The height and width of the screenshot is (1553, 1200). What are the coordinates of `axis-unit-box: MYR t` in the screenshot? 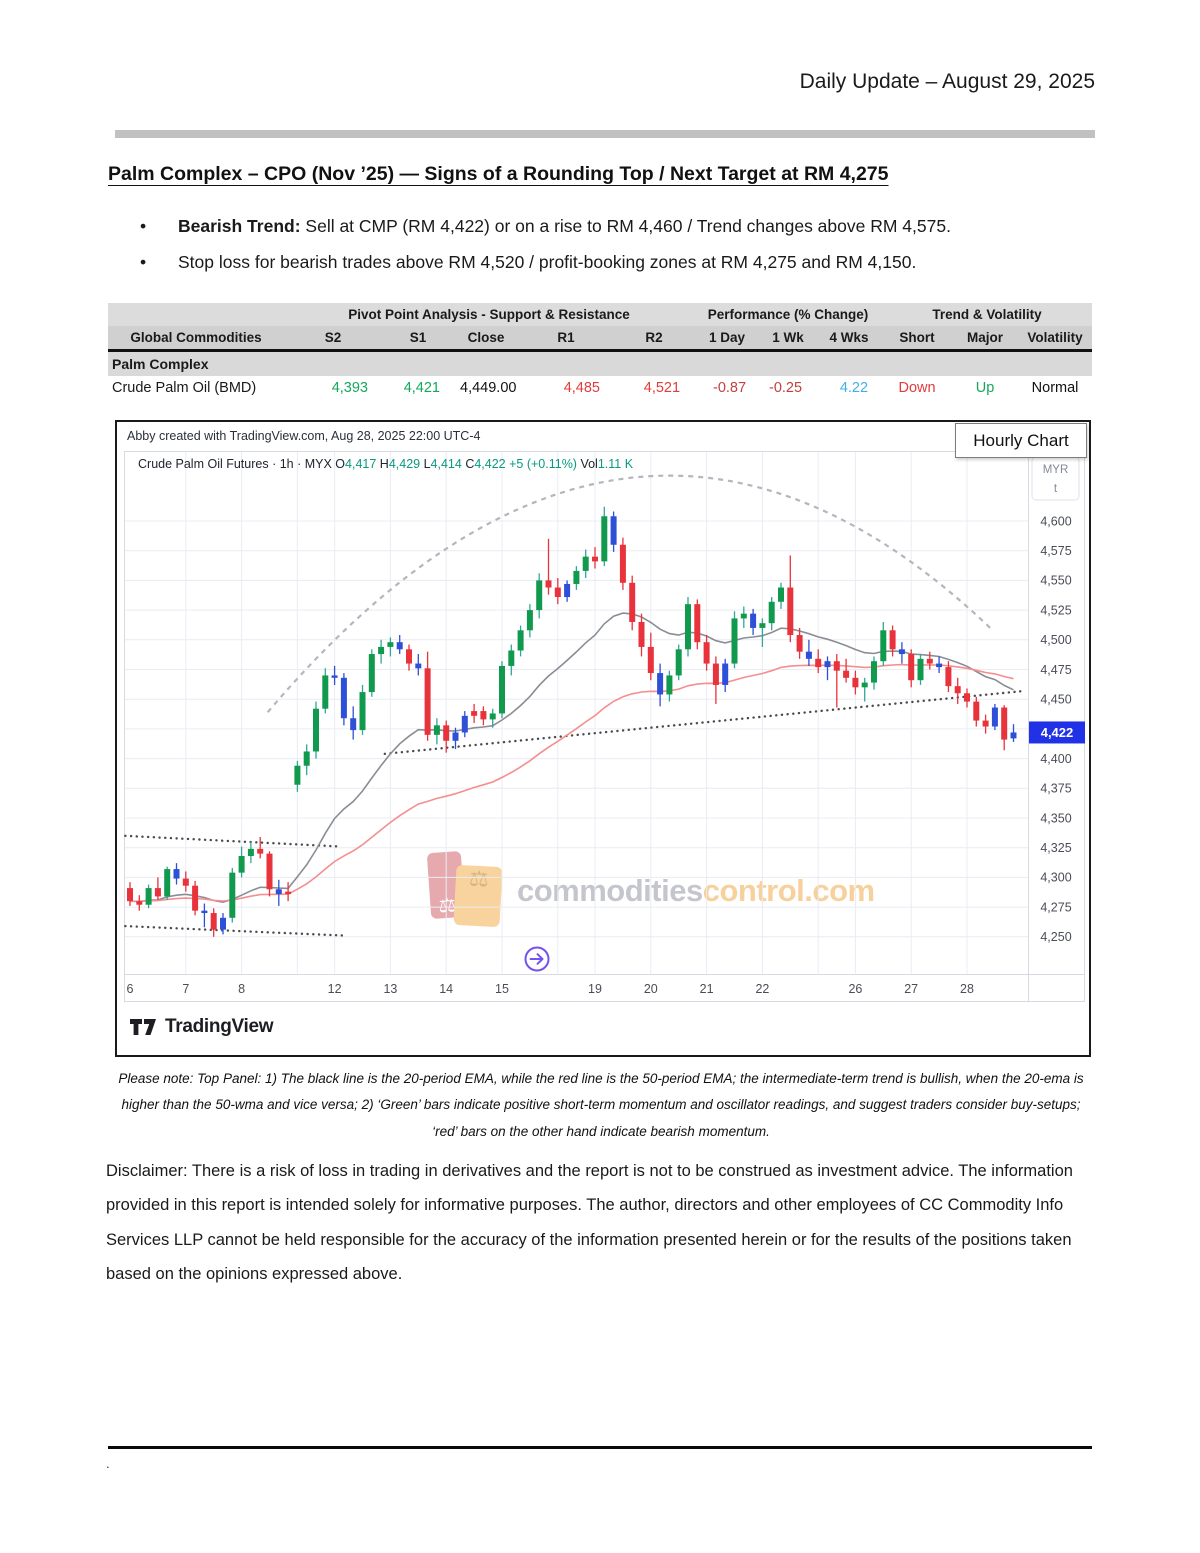 It's located at (1055, 478).